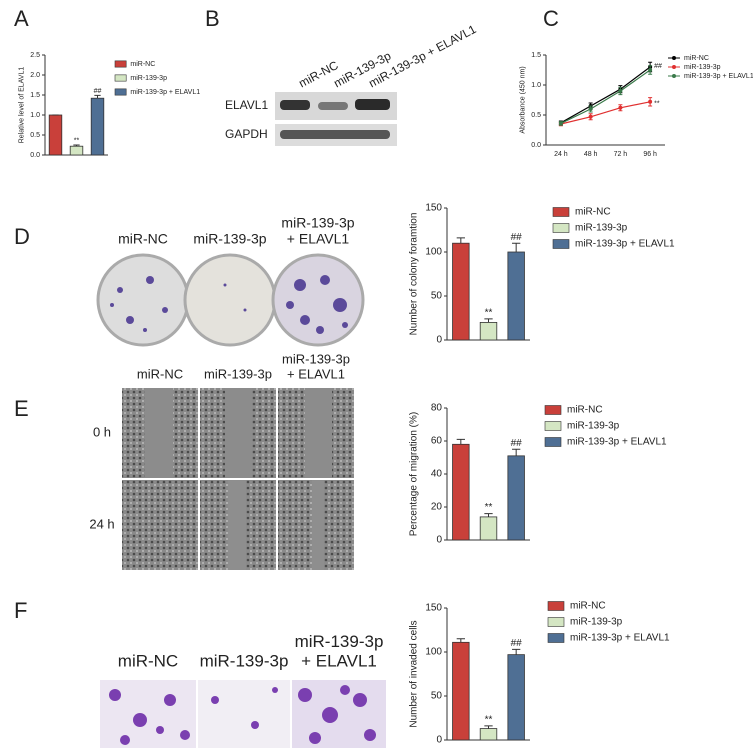  What do you see at coordinates (621, 154) in the screenshot?
I see `x-tick-label: 72 h` at bounding box center [621, 154].